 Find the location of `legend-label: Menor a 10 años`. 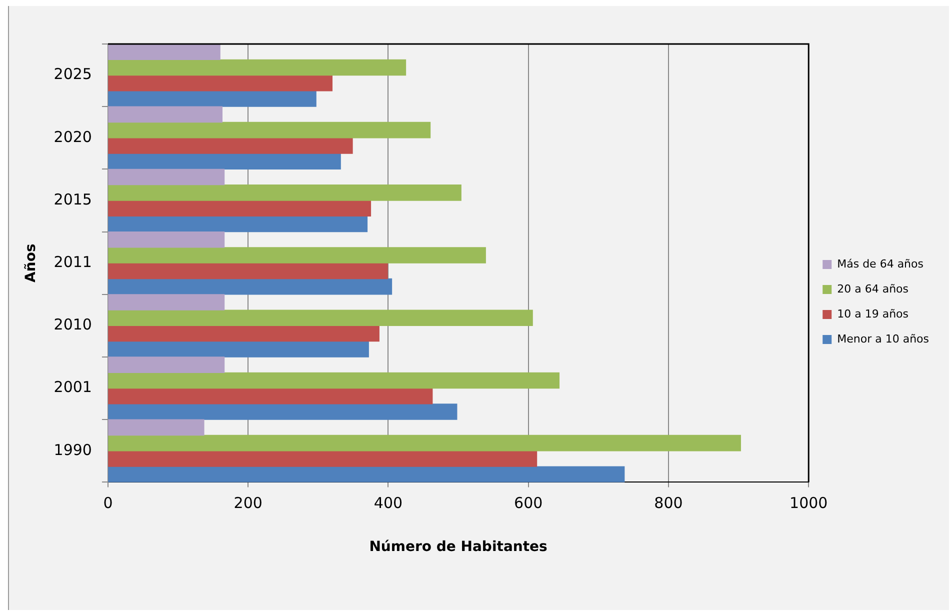

legend-label: Menor a 10 años is located at coordinates (883, 339).